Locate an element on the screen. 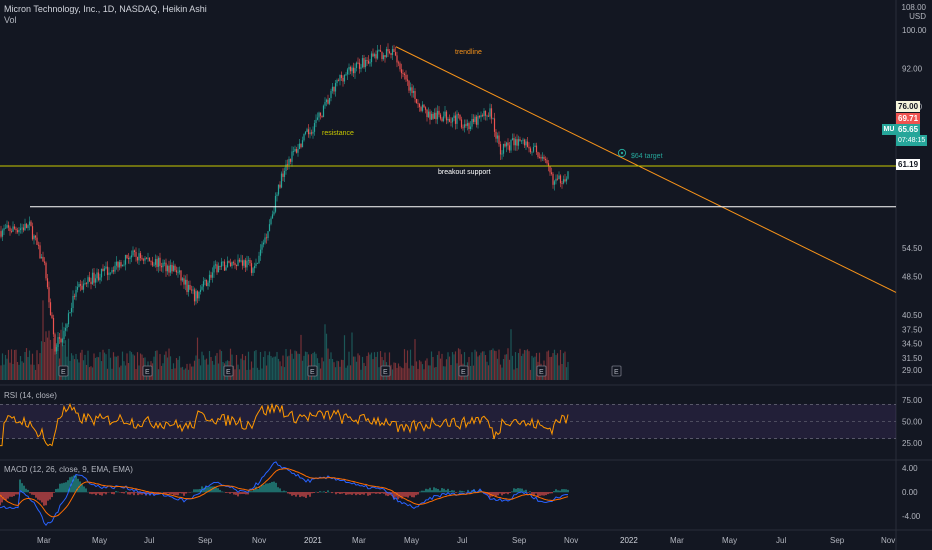 The image size is (932, 550). target-icon-dot is located at coordinates (622, 153).